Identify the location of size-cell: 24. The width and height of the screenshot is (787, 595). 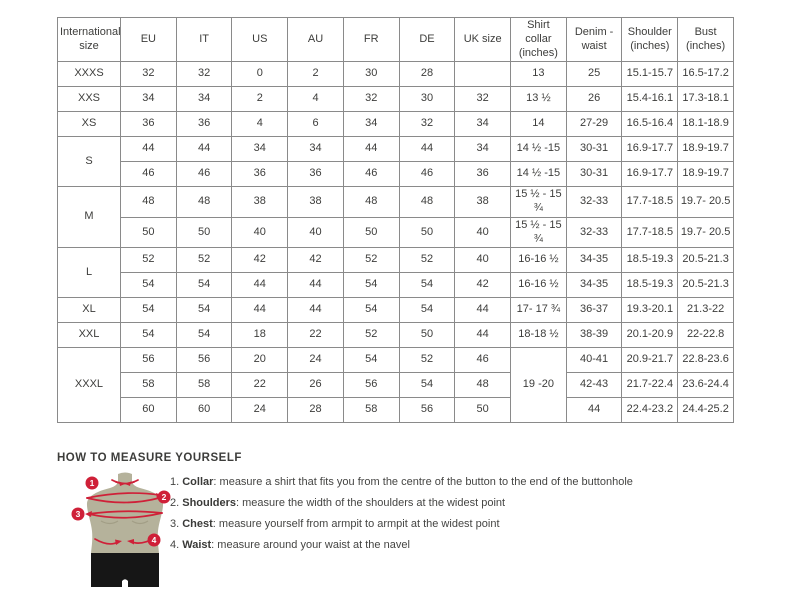
(315, 360).